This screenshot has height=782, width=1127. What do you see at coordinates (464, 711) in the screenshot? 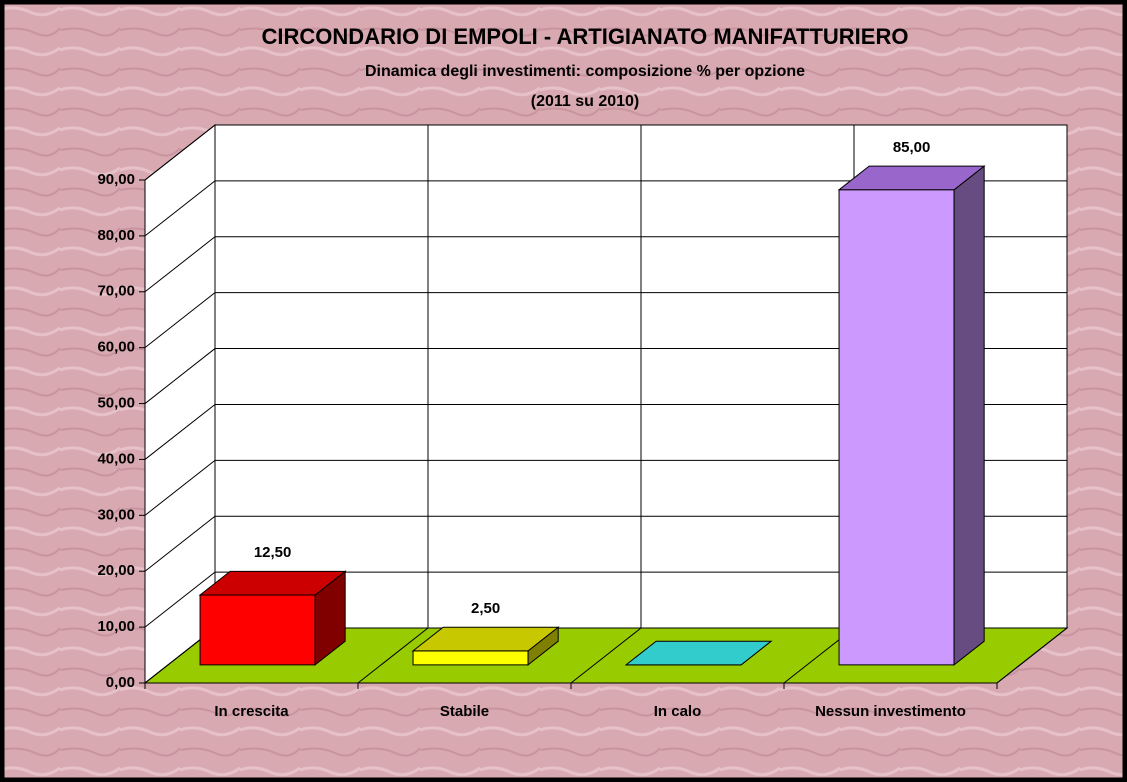
I see `x-tick-label: Stabile` at bounding box center [464, 711].